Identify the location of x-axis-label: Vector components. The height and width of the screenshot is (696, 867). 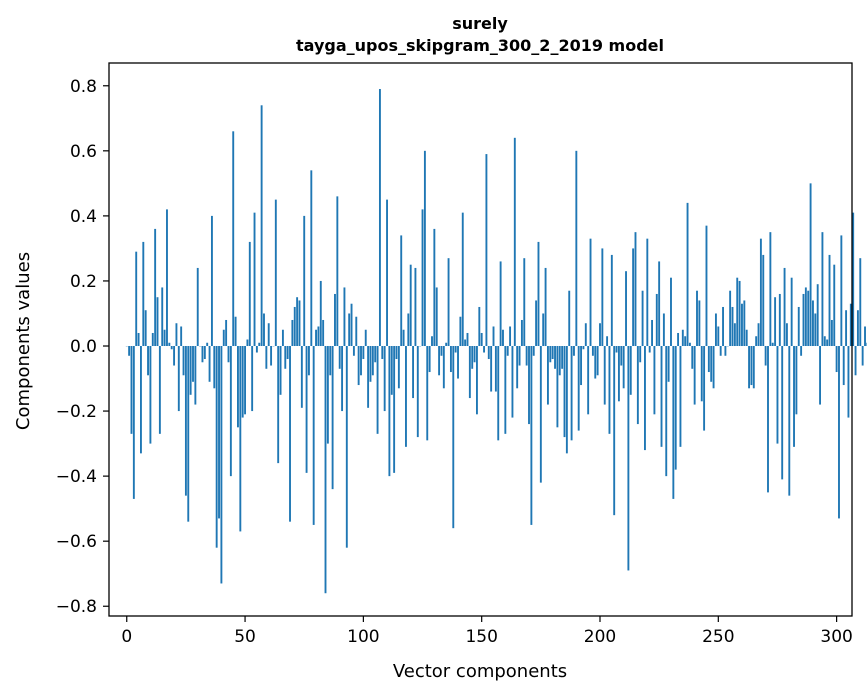
(480, 671).